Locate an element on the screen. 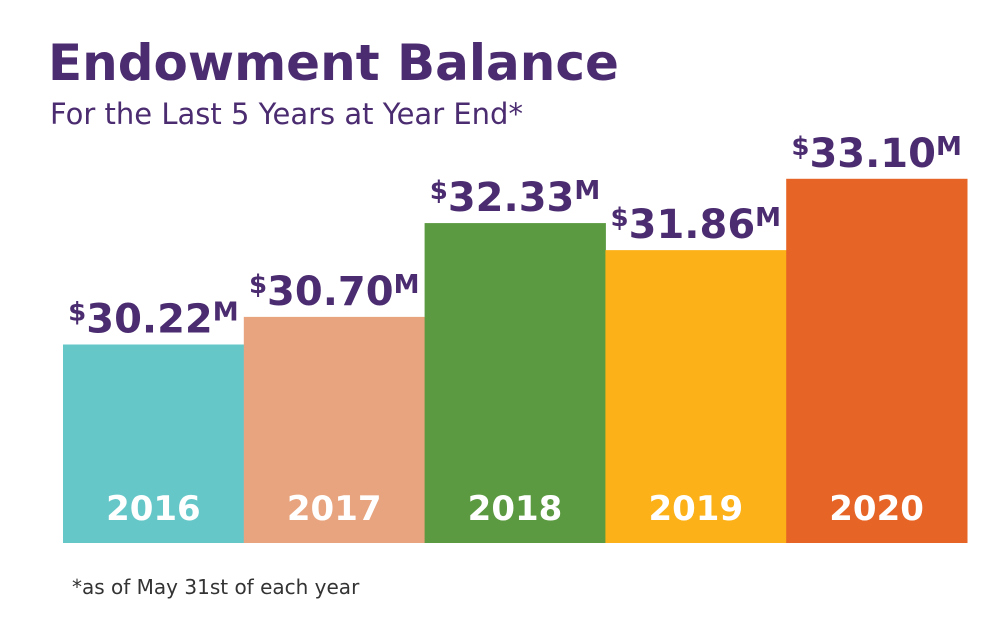 The image size is (1000, 644). value-label: $32.33M is located at coordinates (515, 198).